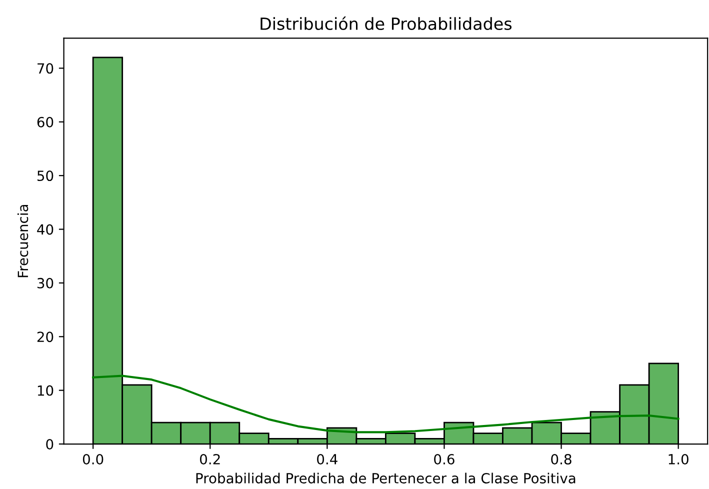 This screenshot has width=709, height=489. I want to click on line-series, so click(386, 404).